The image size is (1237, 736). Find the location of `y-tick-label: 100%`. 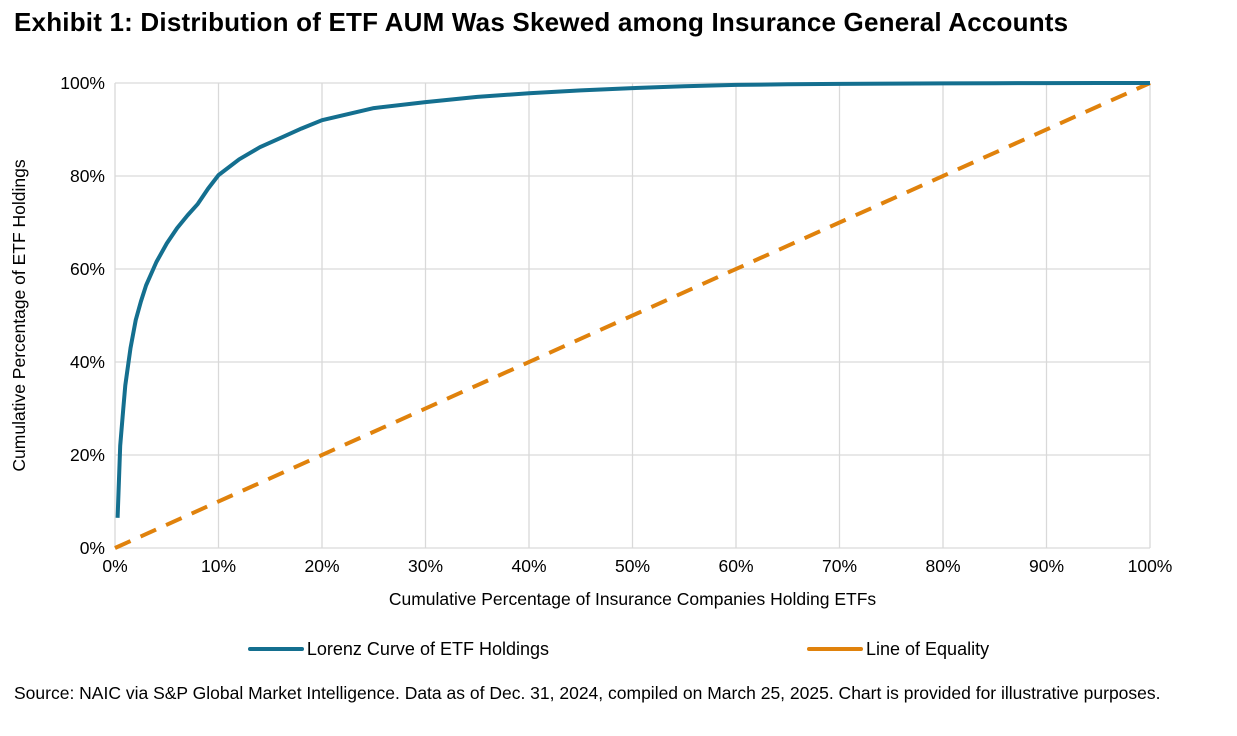

y-tick-label: 100% is located at coordinates (82, 84).